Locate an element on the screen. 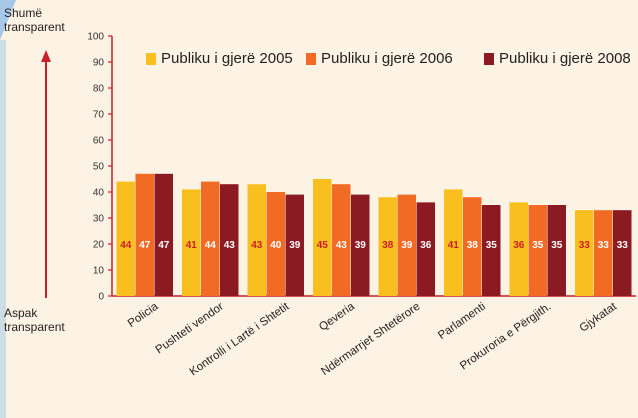 This screenshot has width=638, height=418. legend-swatch-2005 is located at coordinates (151, 58).